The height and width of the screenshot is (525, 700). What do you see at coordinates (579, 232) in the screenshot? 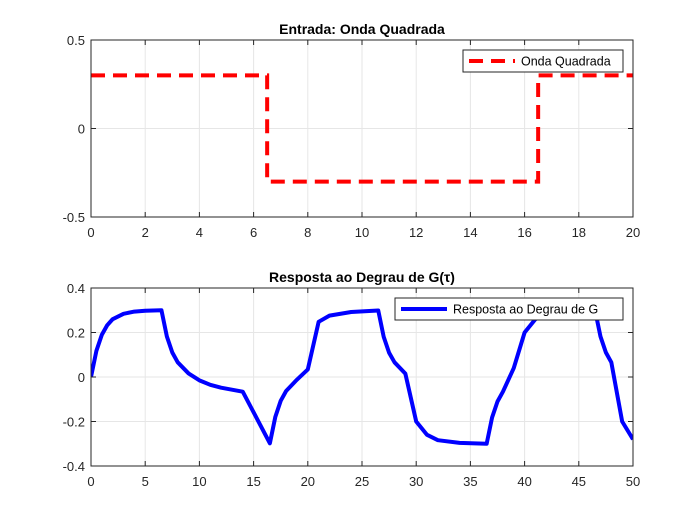
I see `x-tick-label: 18` at bounding box center [579, 232].